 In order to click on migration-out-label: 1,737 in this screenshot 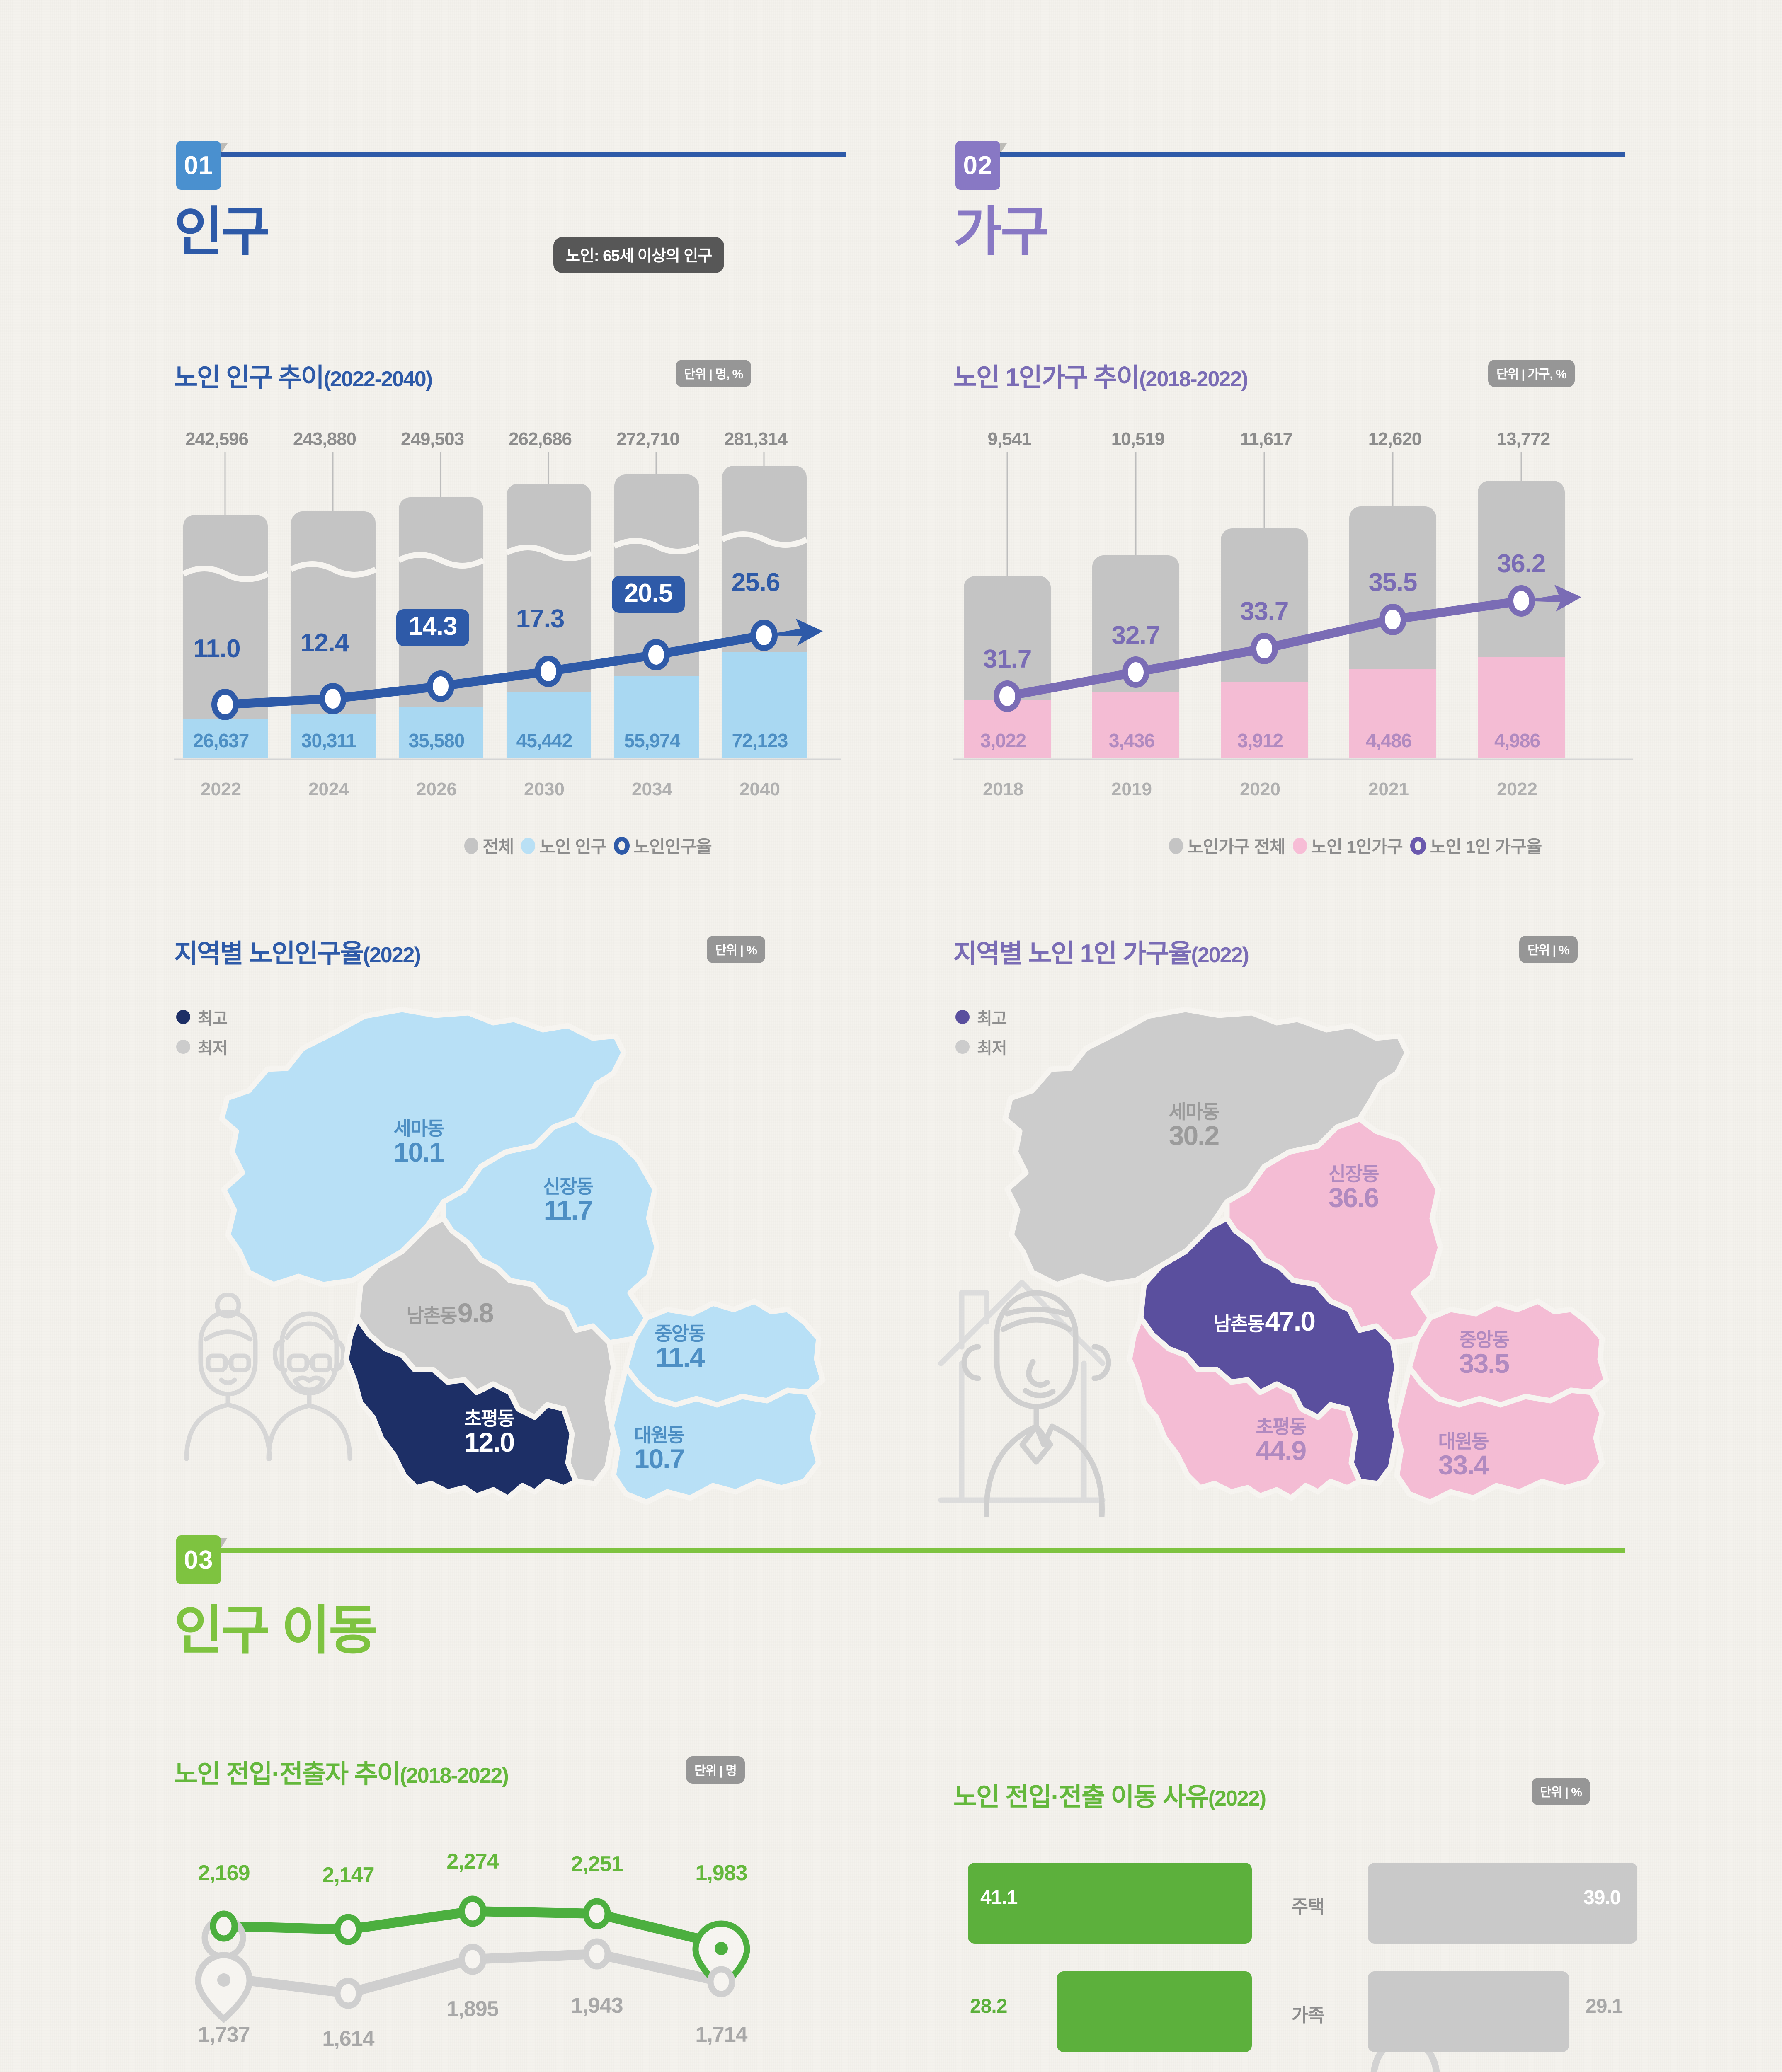, I will do `click(224, 2035)`.